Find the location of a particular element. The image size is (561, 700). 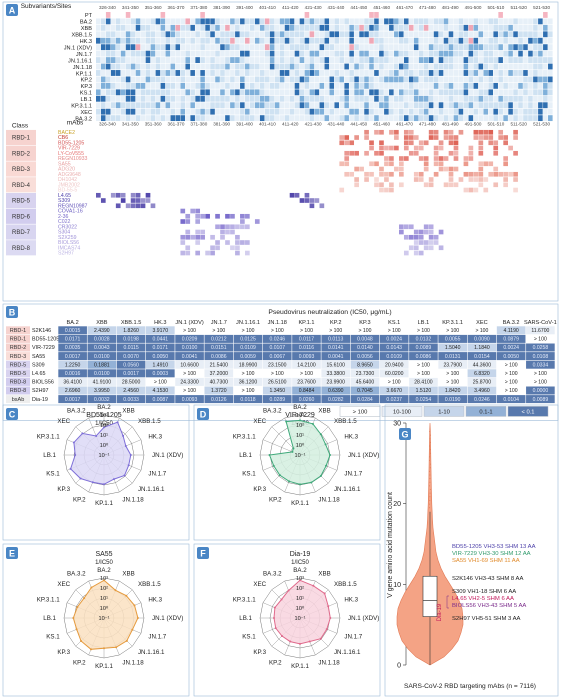

radar-title: SA55 is located at coordinates (103, 554).